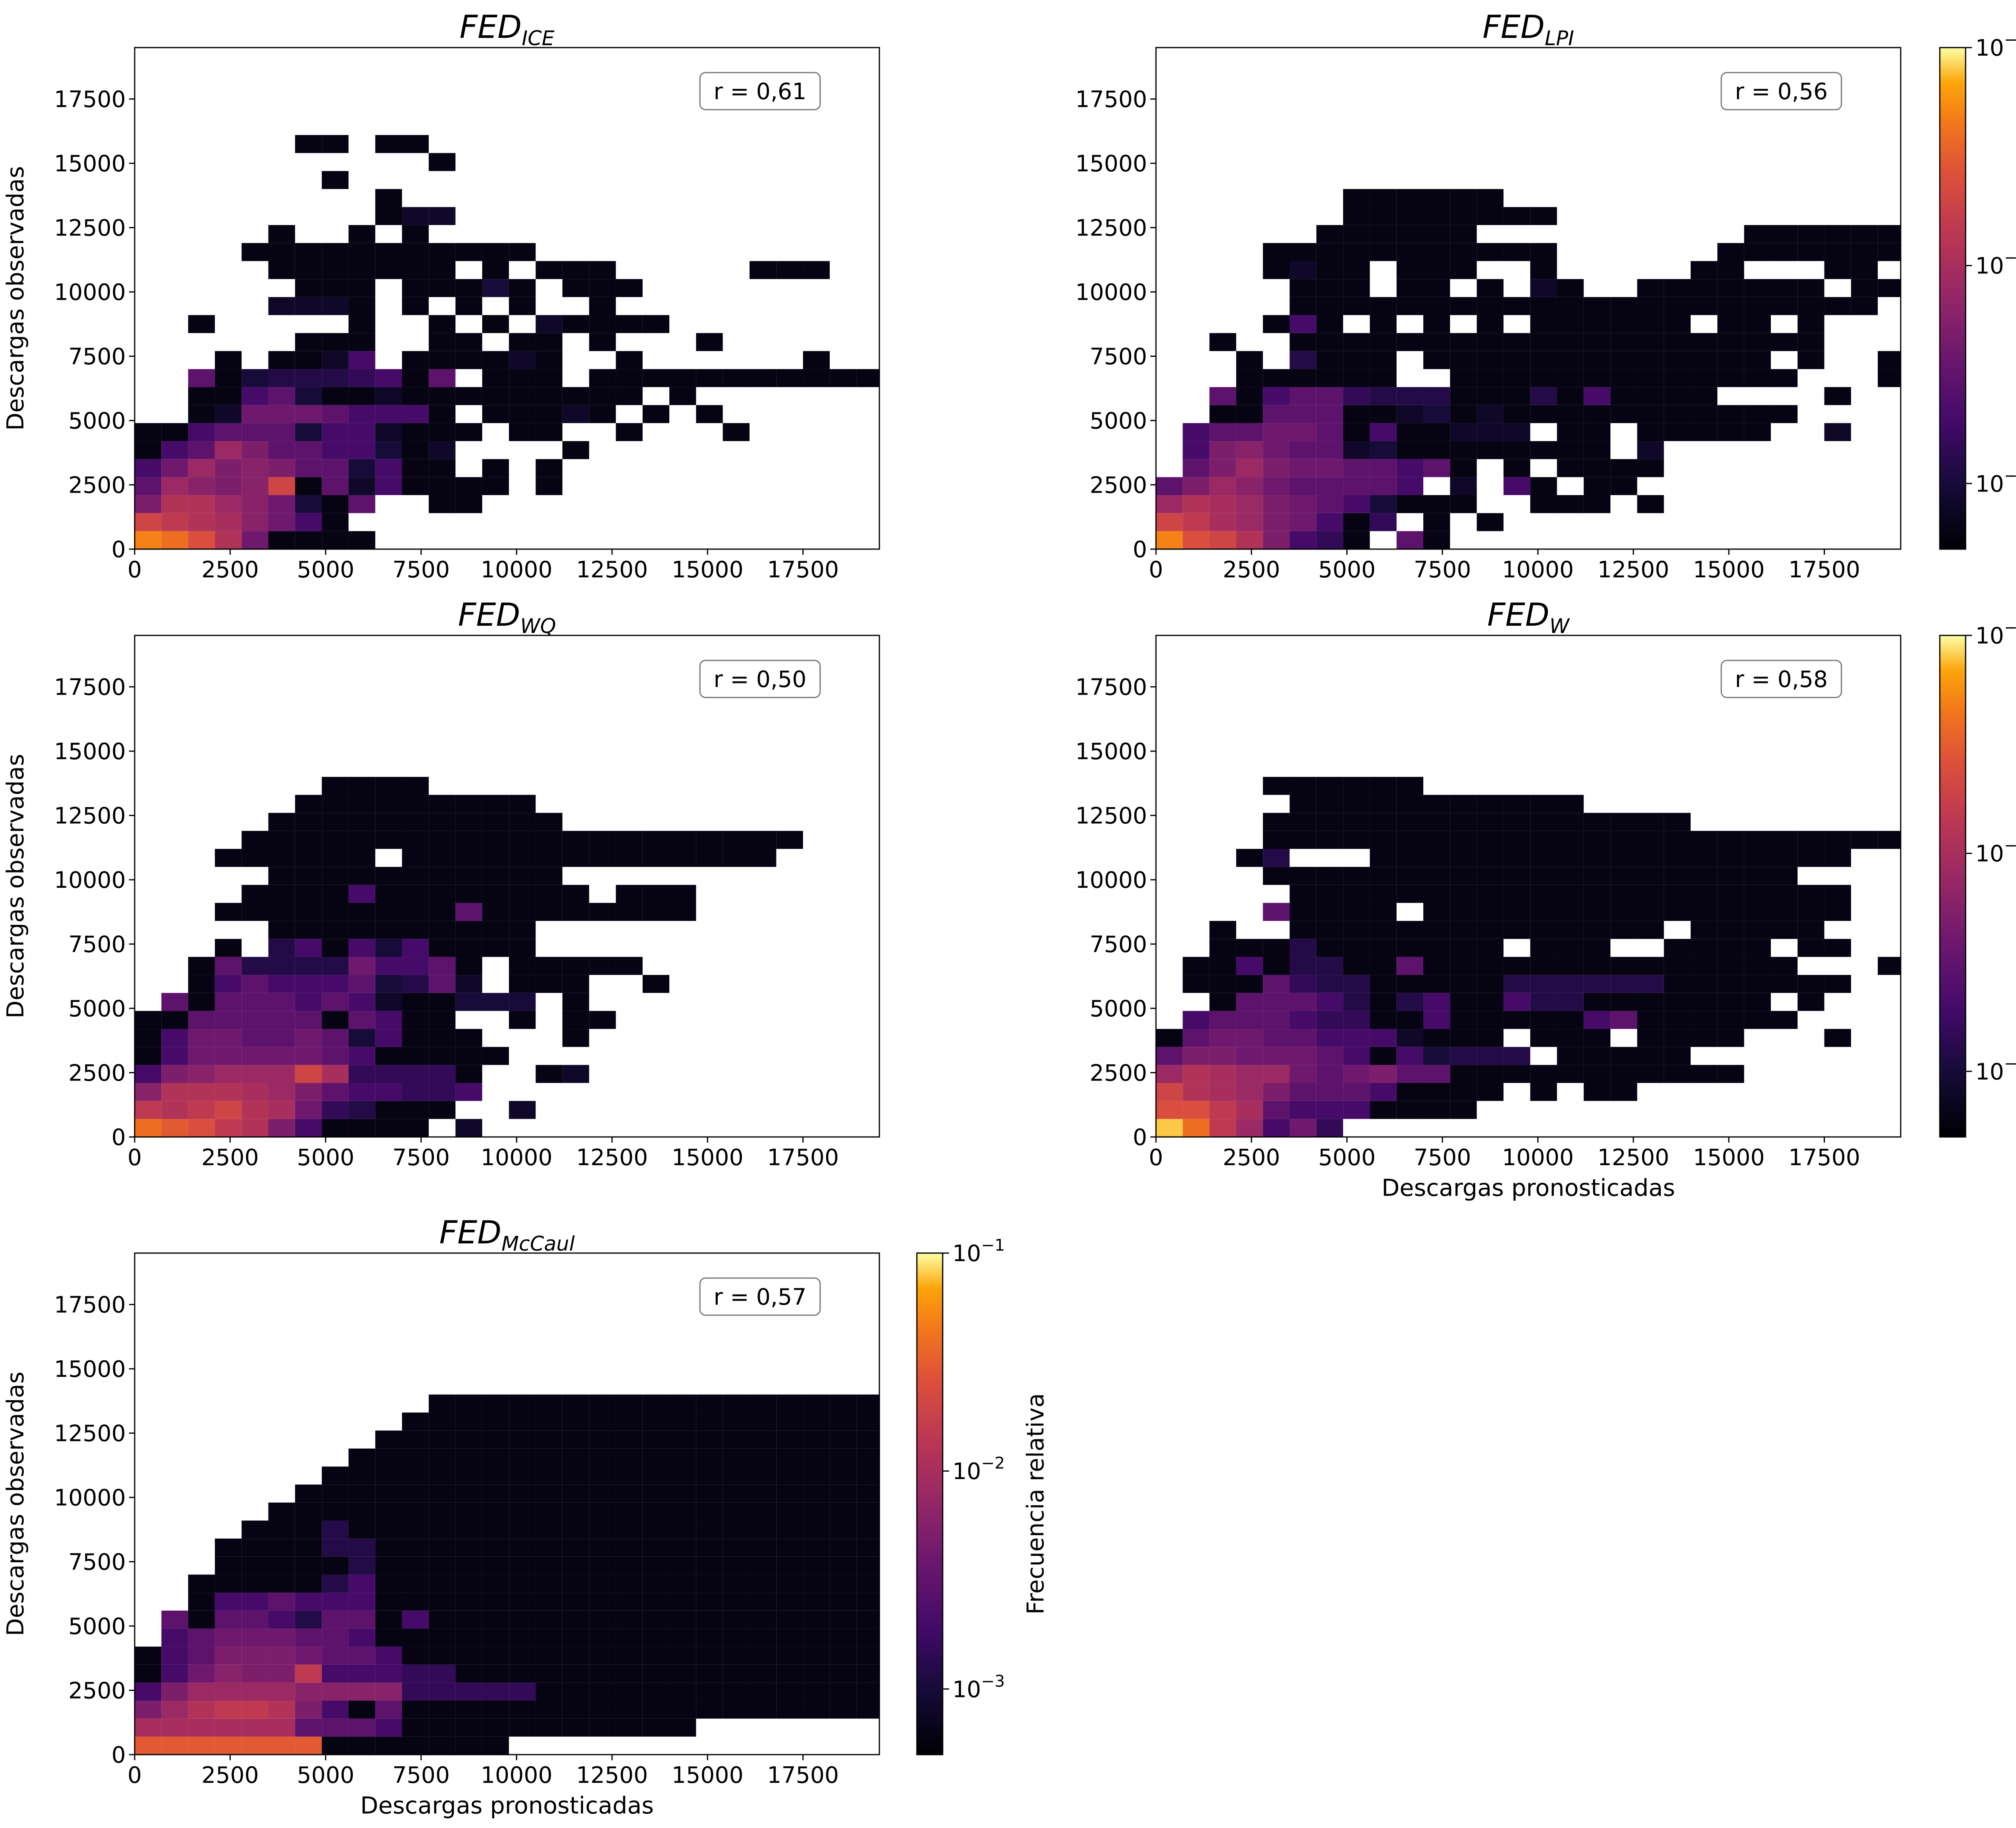 Image resolution: width=2016 pixels, height=1828 pixels. Describe the element at coordinates (15, 298) in the screenshot. I see `y-axis-label: Descargas observadas` at that location.